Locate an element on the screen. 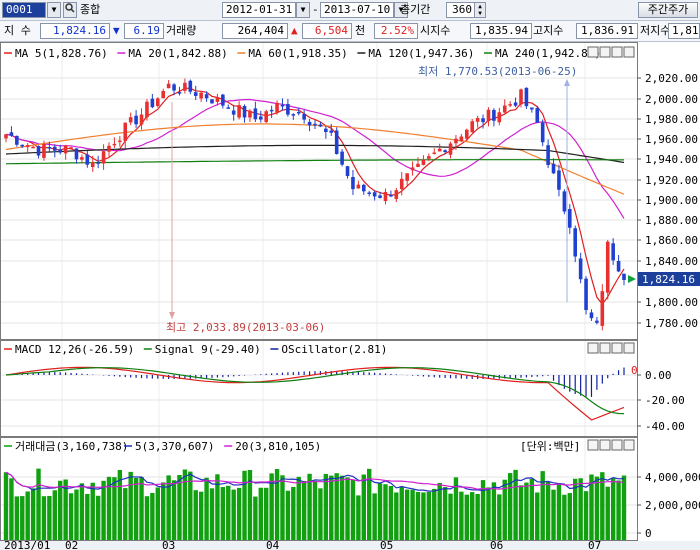  high-annotation: 최고 2,033.89(2013-03-06) is located at coordinates (245, 327).